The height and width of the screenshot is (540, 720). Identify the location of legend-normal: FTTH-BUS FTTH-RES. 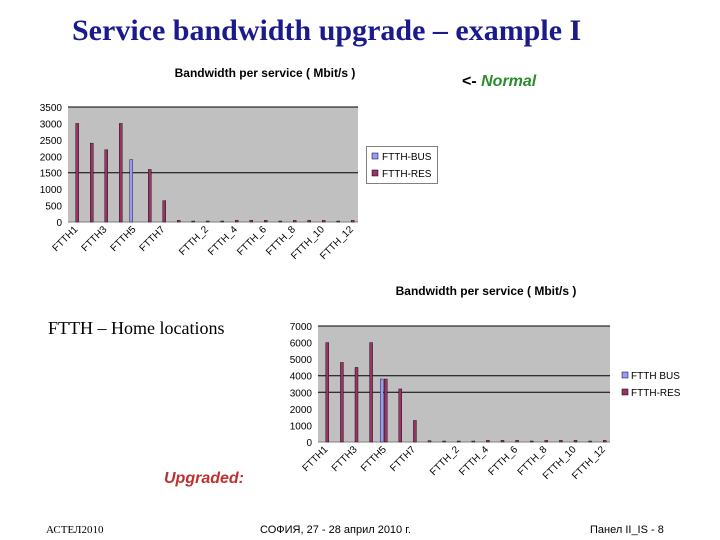
(402, 165).